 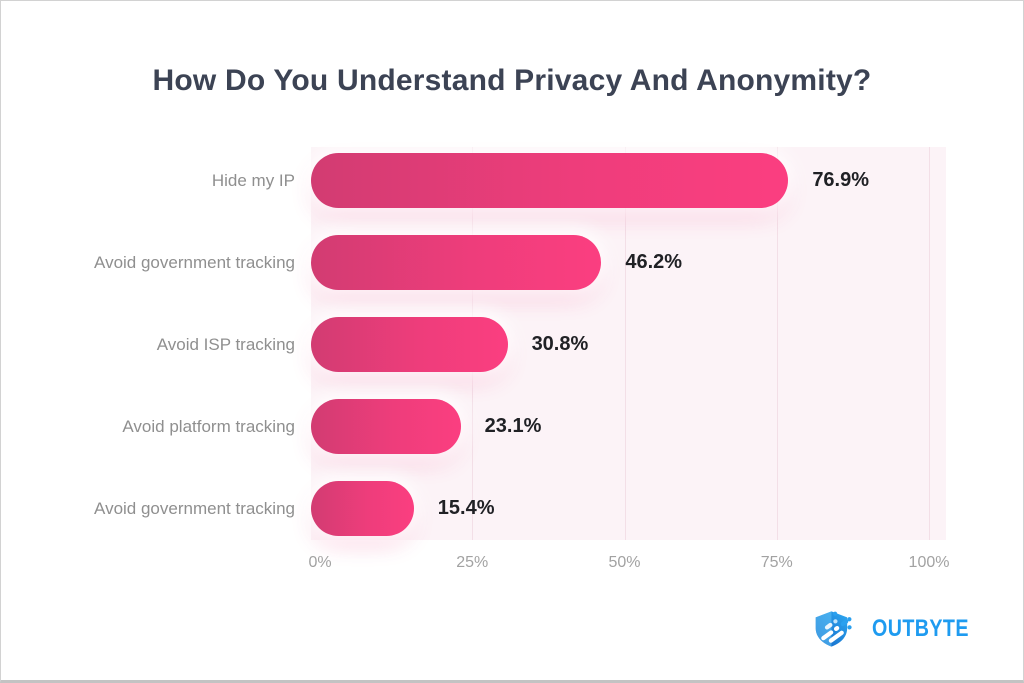 What do you see at coordinates (560, 344) in the screenshot?
I see `bar-value-label: 30.8%` at bounding box center [560, 344].